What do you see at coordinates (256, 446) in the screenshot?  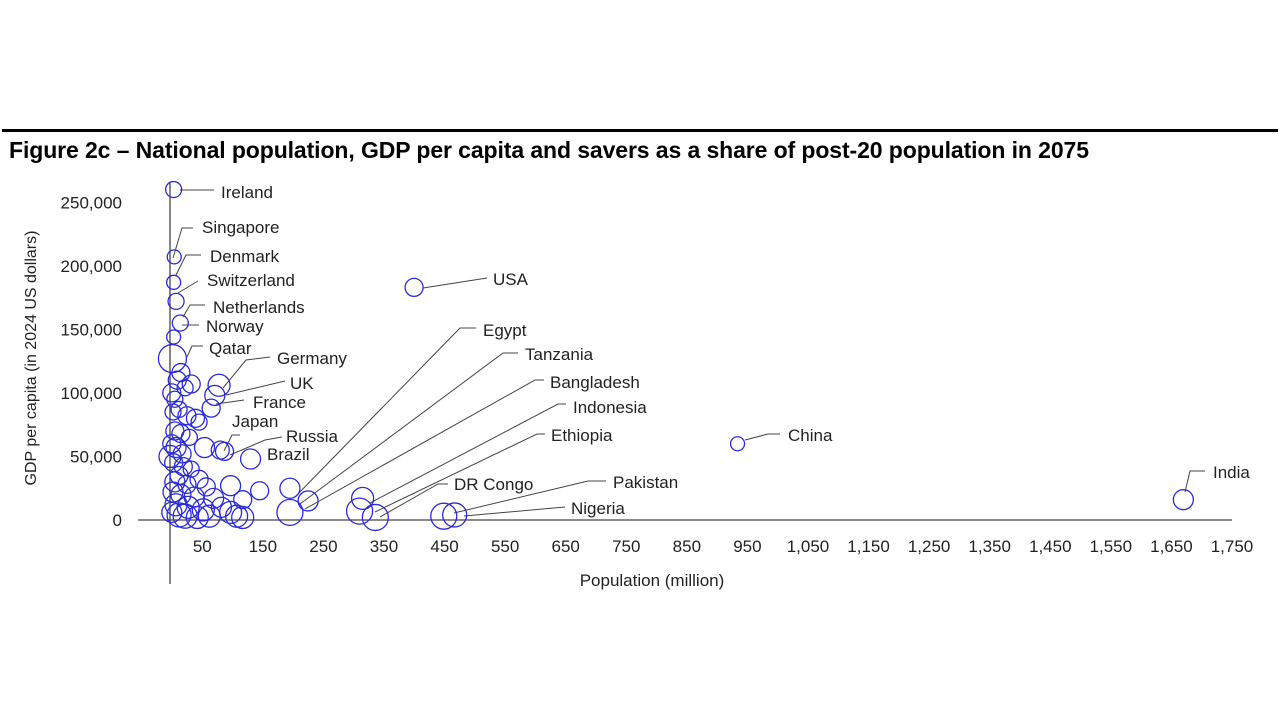 I see `leader-line-russia` at bounding box center [256, 446].